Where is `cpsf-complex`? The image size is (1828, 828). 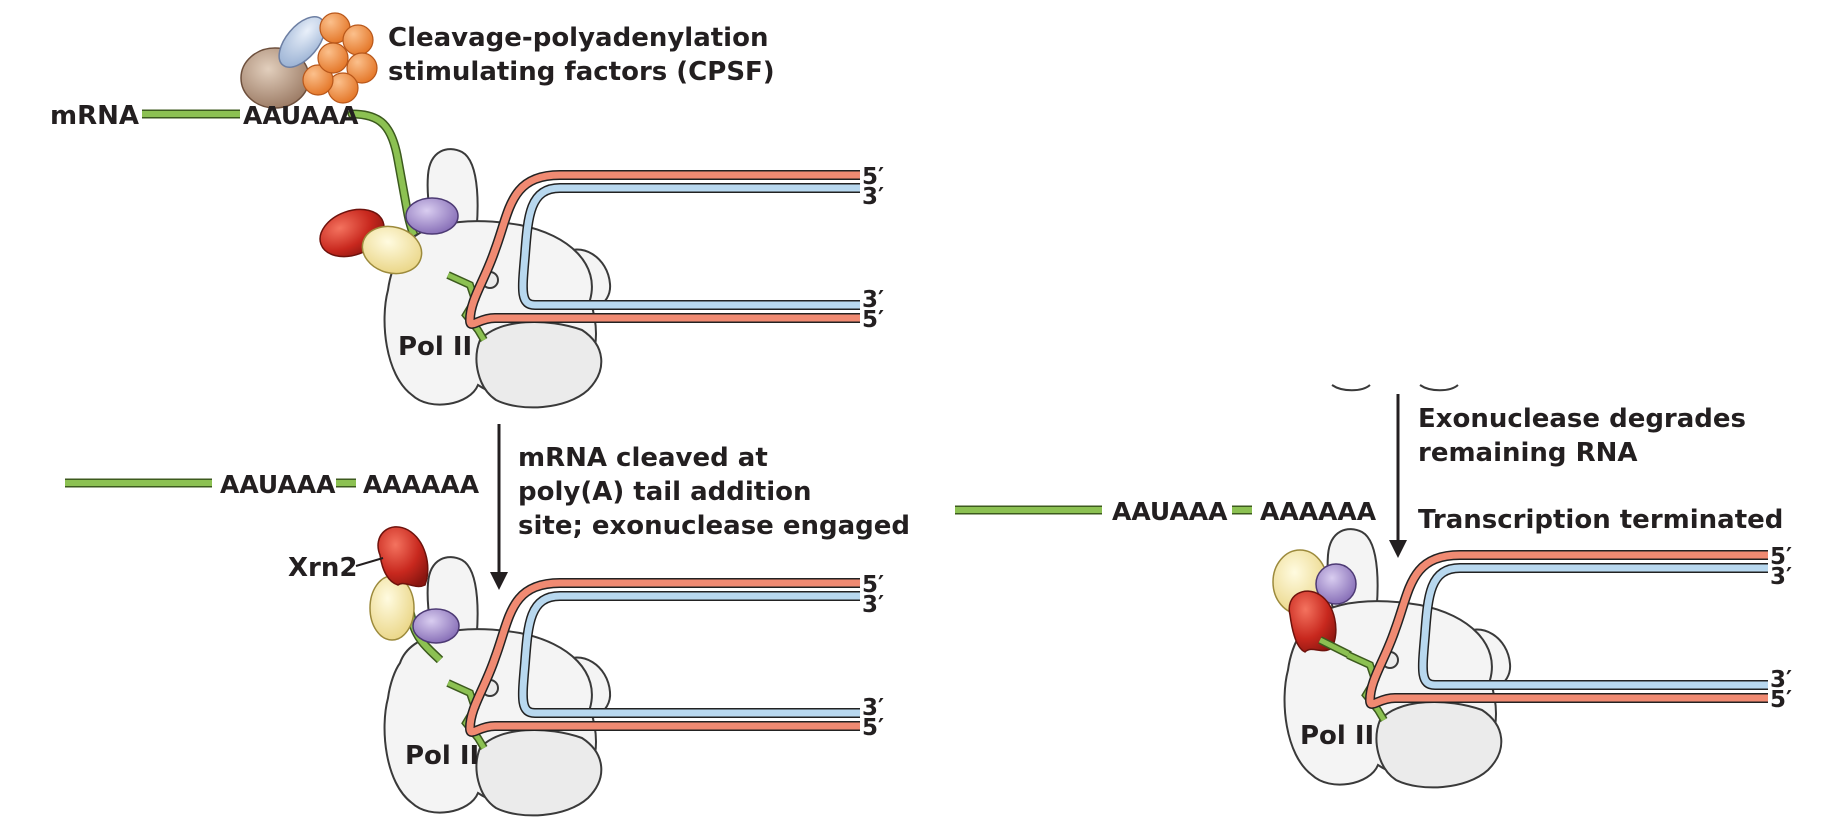 cpsf-complex is located at coordinates (309, 60).